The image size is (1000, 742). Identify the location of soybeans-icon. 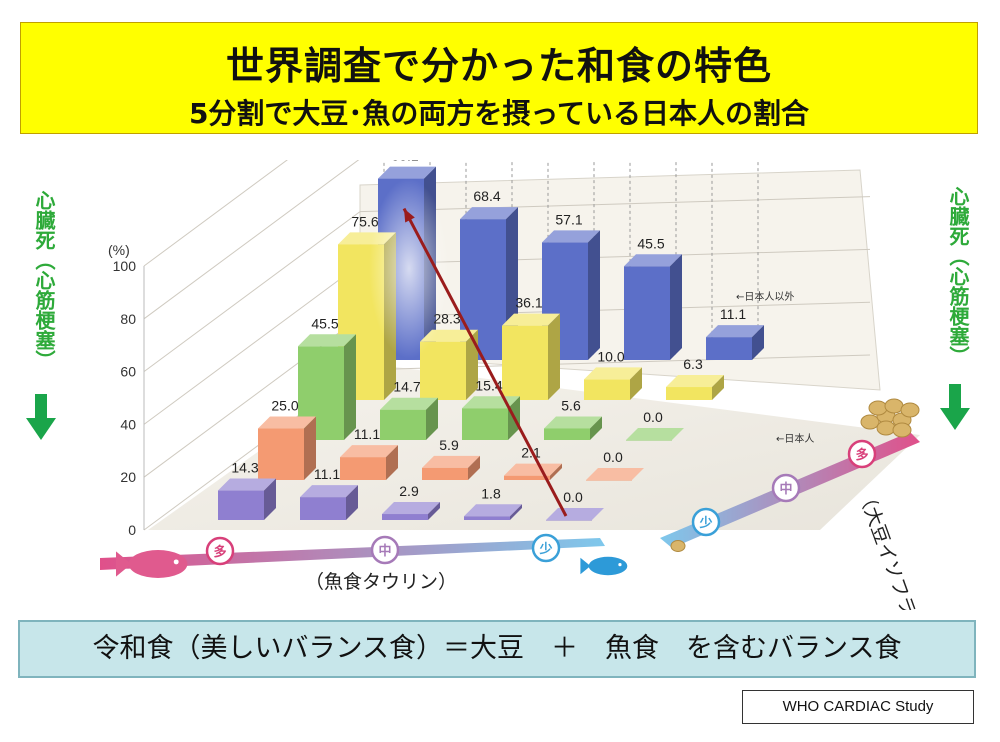
(890, 418).